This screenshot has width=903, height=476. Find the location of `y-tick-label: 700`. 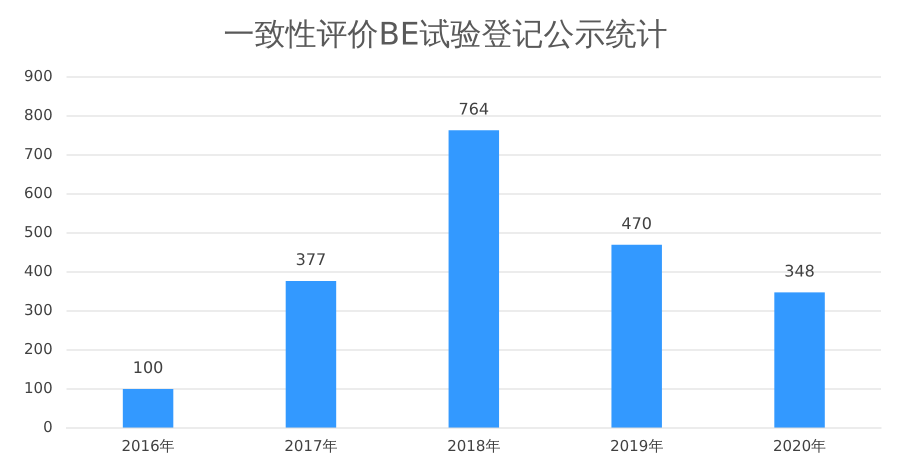

y-tick-label: 700 is located at coordinates (38, 154).